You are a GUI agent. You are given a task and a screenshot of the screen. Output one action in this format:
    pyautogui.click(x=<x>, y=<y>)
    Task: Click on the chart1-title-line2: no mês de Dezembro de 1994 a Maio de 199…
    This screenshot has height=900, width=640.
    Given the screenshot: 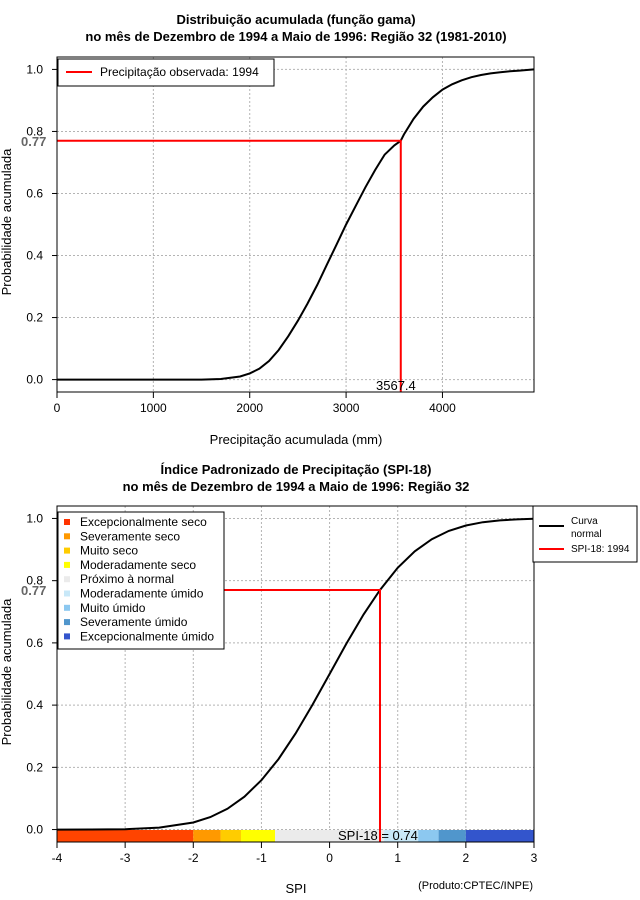 What is the action you would take?
    pyautogui.click(x=295, y=36)
    